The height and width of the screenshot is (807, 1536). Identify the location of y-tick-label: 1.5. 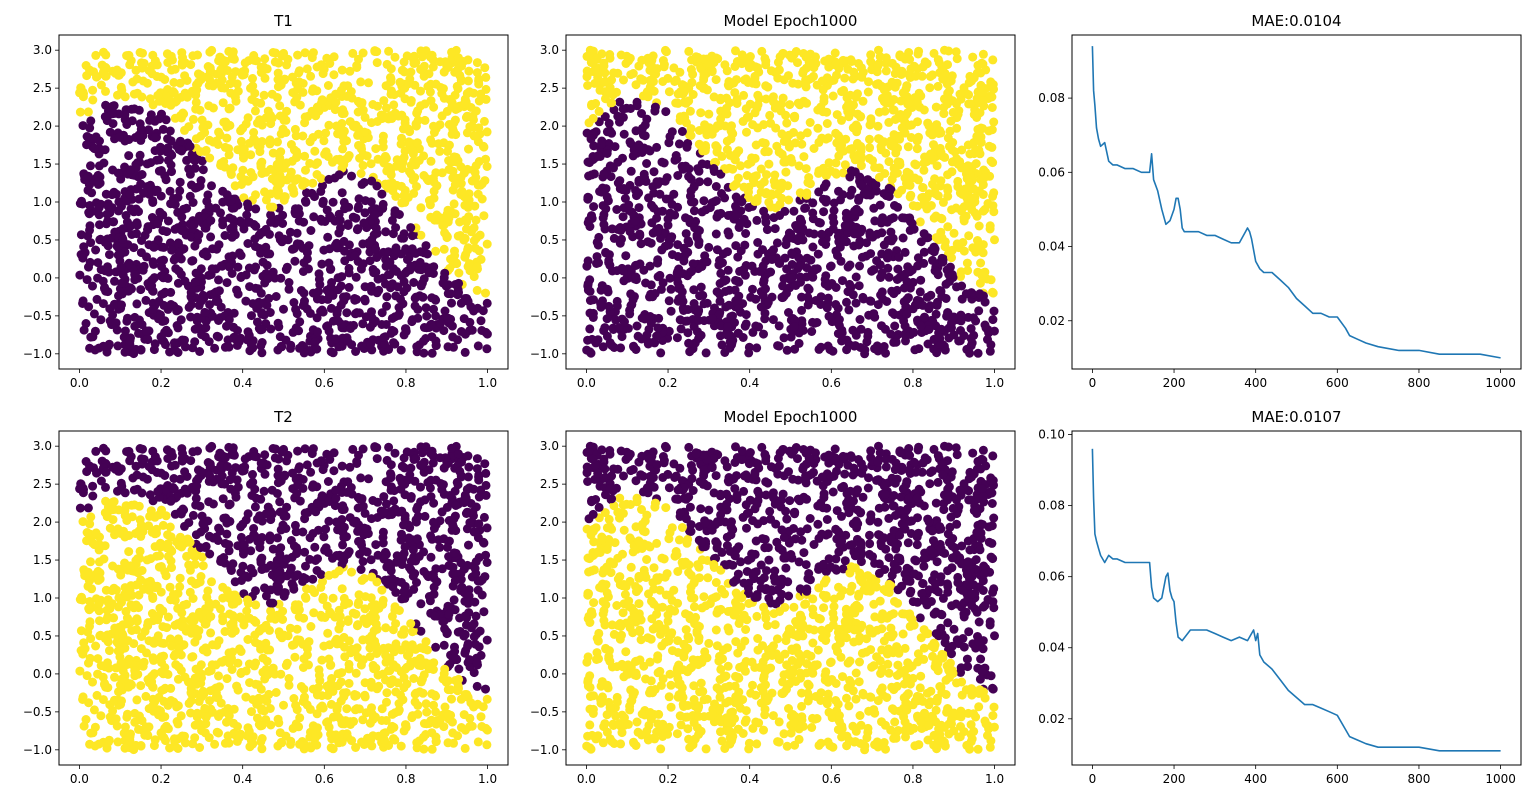
(42, 164).